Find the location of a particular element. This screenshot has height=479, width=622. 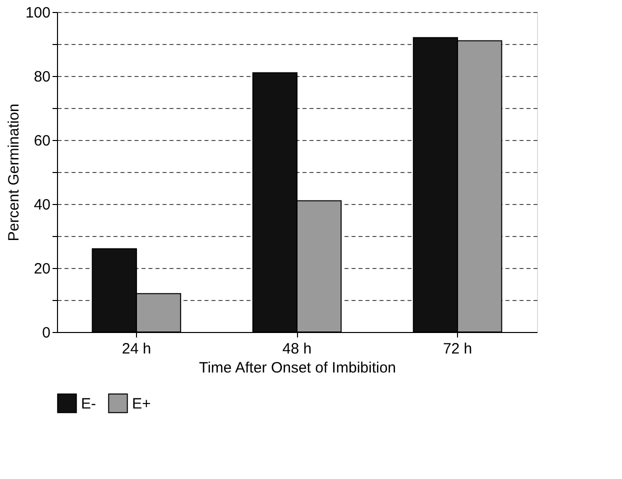

y-tick-label: 60 is located at coordinates (42, 141).